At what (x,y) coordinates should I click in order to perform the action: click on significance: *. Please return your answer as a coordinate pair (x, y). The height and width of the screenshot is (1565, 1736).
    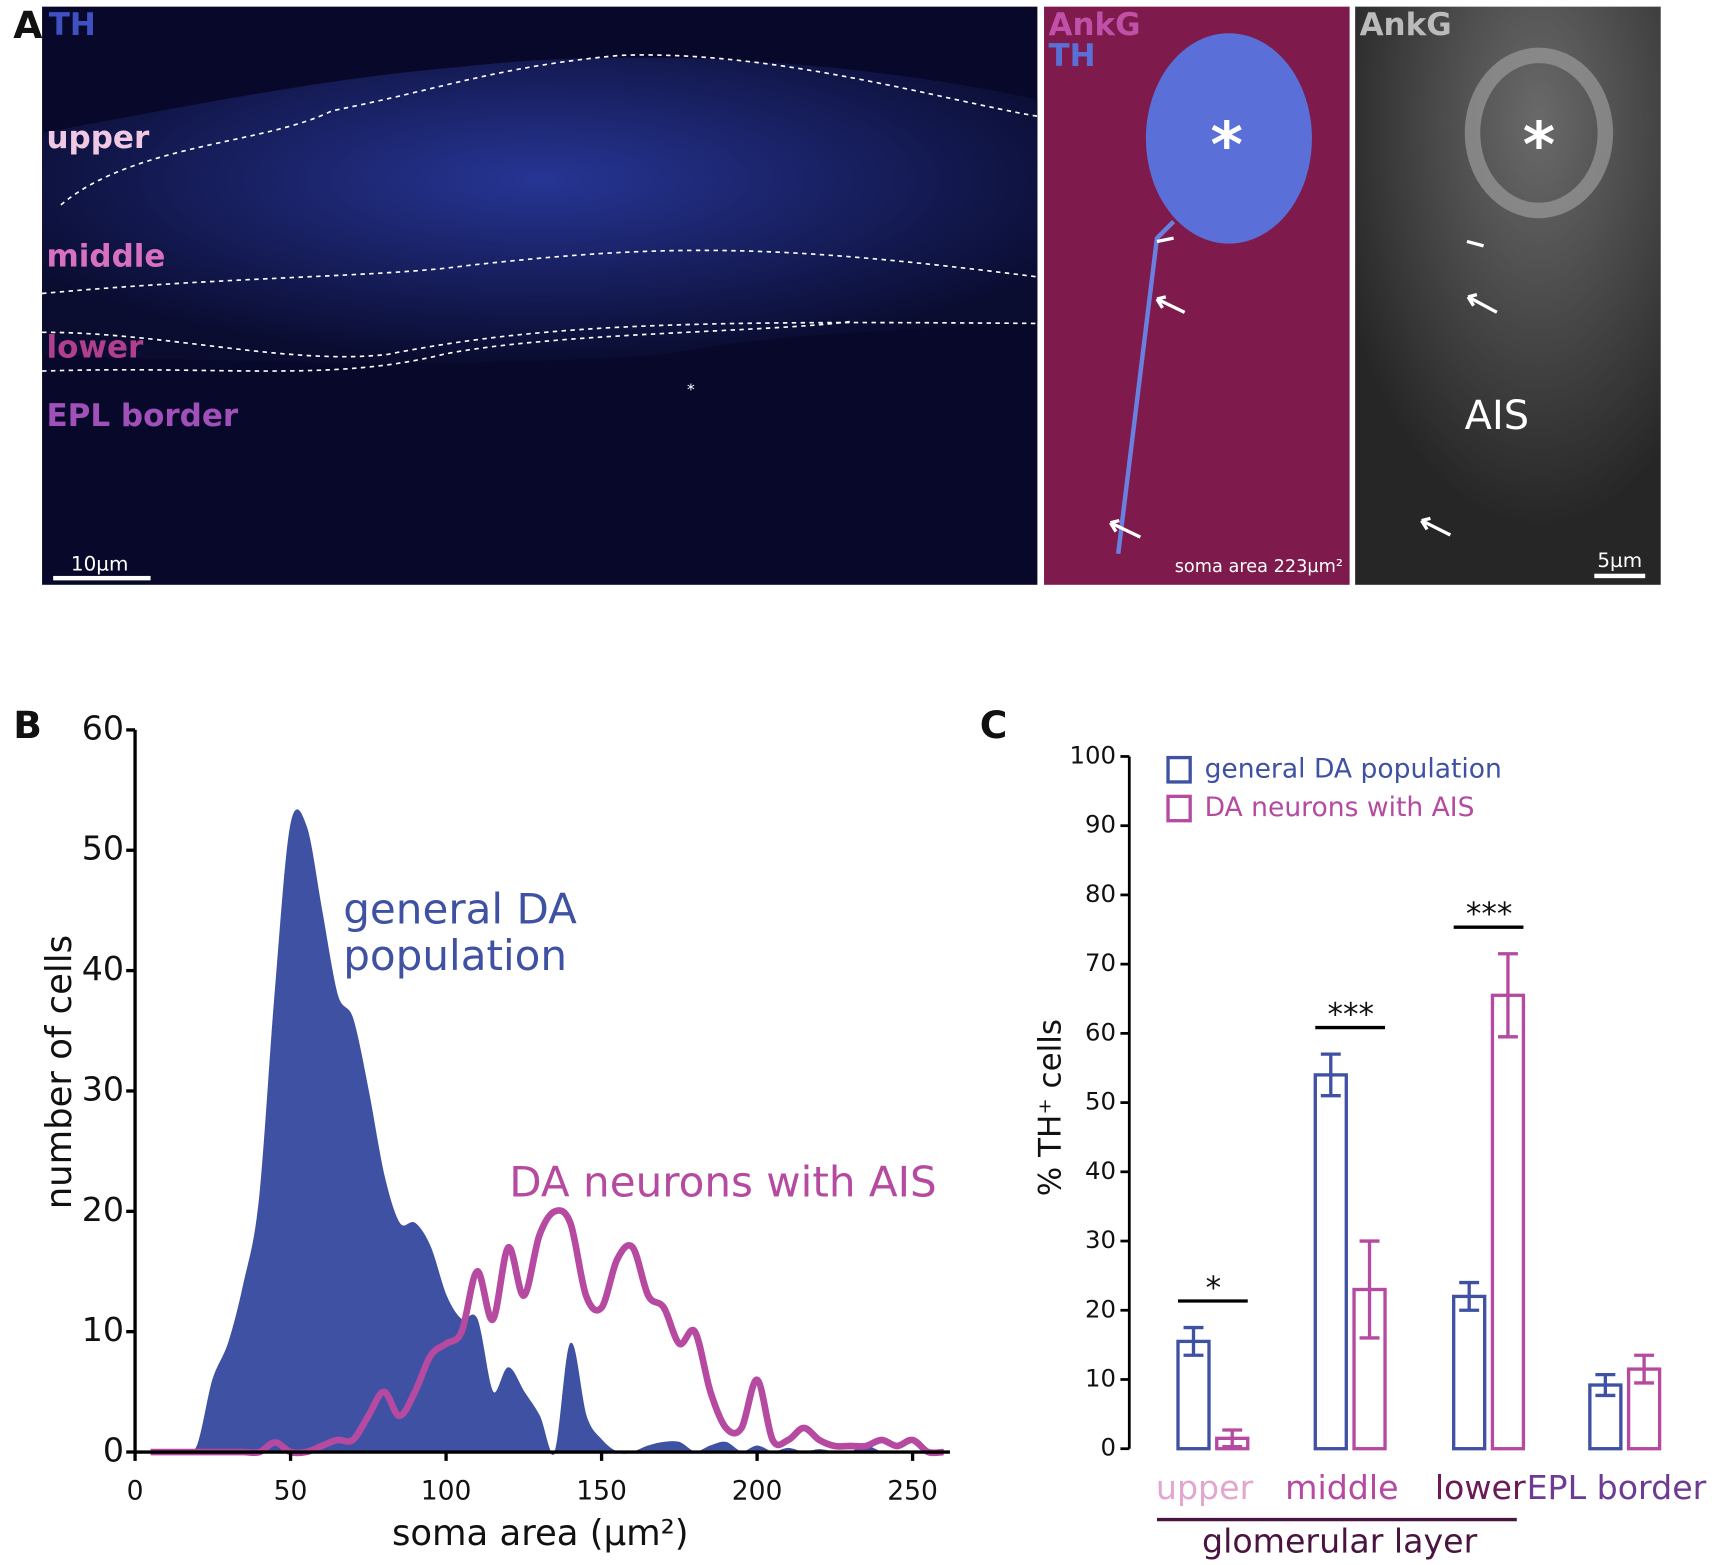
    Looking at the image, I should click on (1213, 1288).